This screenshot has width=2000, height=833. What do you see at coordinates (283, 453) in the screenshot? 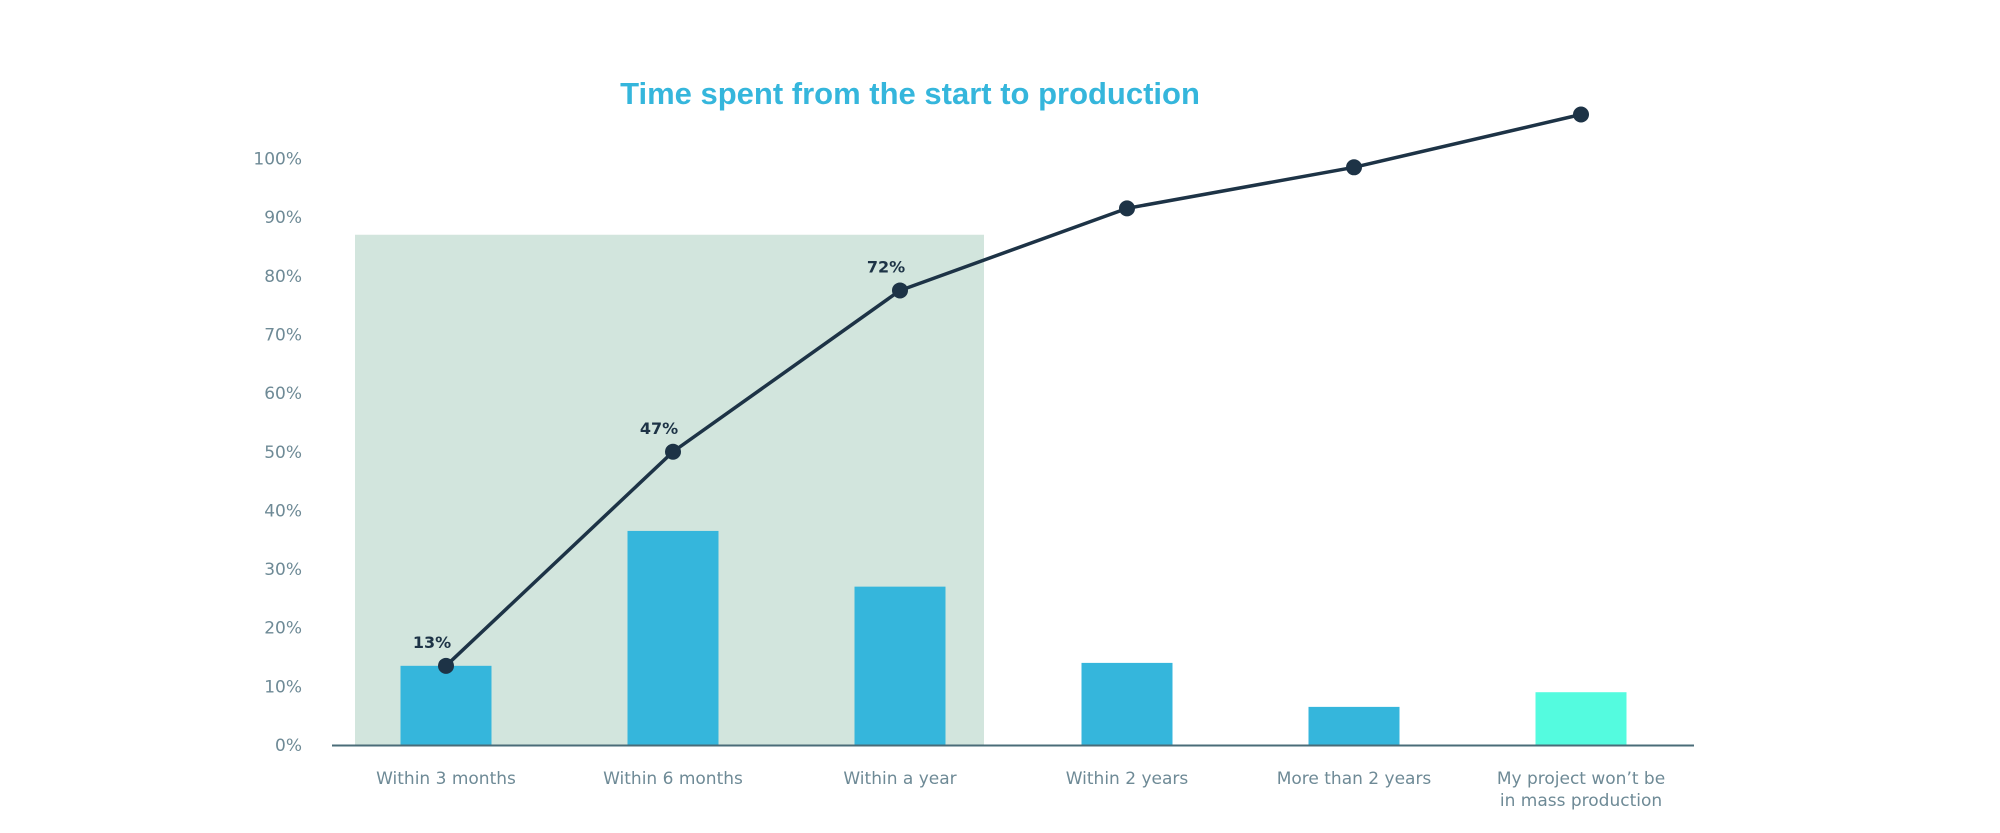
I see `y-tick-label: 50%` at bounding box center [283, 453].